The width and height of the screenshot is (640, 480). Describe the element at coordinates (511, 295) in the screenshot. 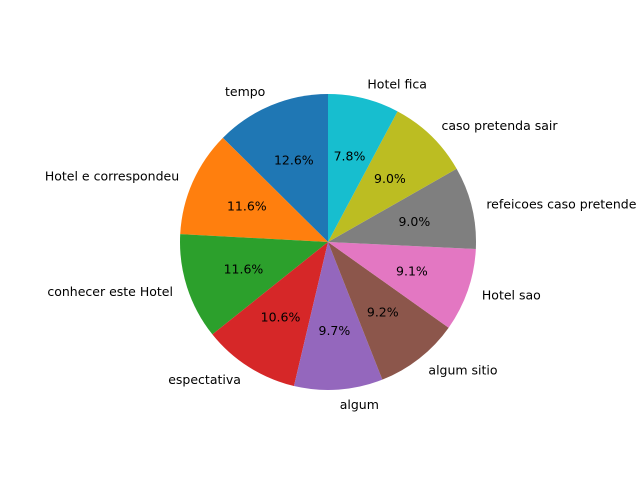

I see `slice-category-label: Hotel sao` at that location.